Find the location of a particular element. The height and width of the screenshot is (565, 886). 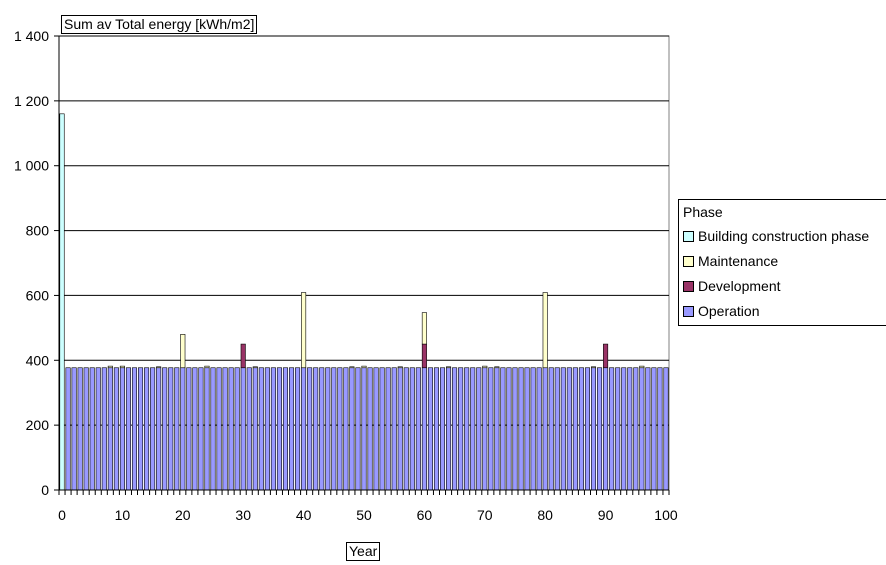

y-tick-label: 1 400 is located at coordinates (31, 36).